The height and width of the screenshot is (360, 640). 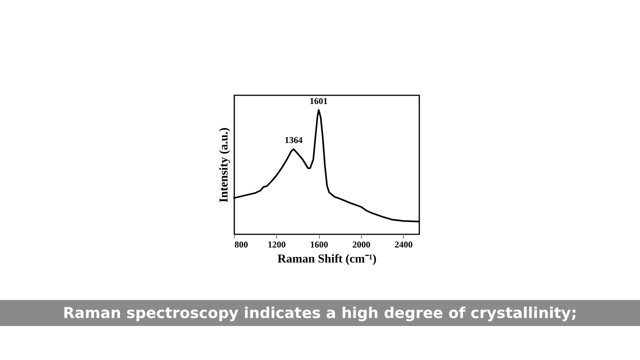 What do you see at coordinates (319, 101) in the screenshot?
I see `annotation: 1601` at bounding box center [319, 101].